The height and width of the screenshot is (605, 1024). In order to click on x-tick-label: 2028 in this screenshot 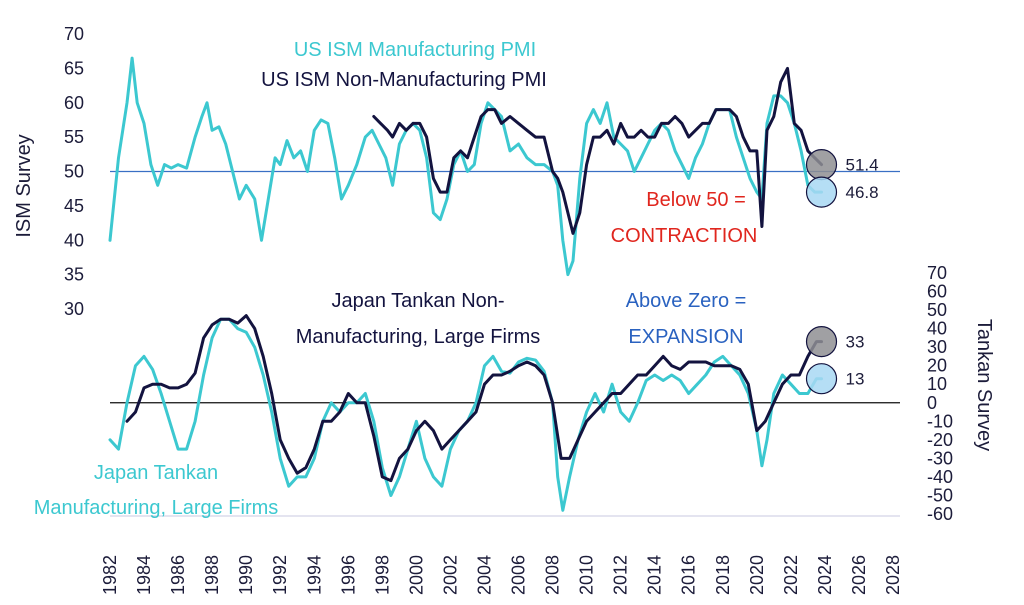, I will do `click(893, 575)`.